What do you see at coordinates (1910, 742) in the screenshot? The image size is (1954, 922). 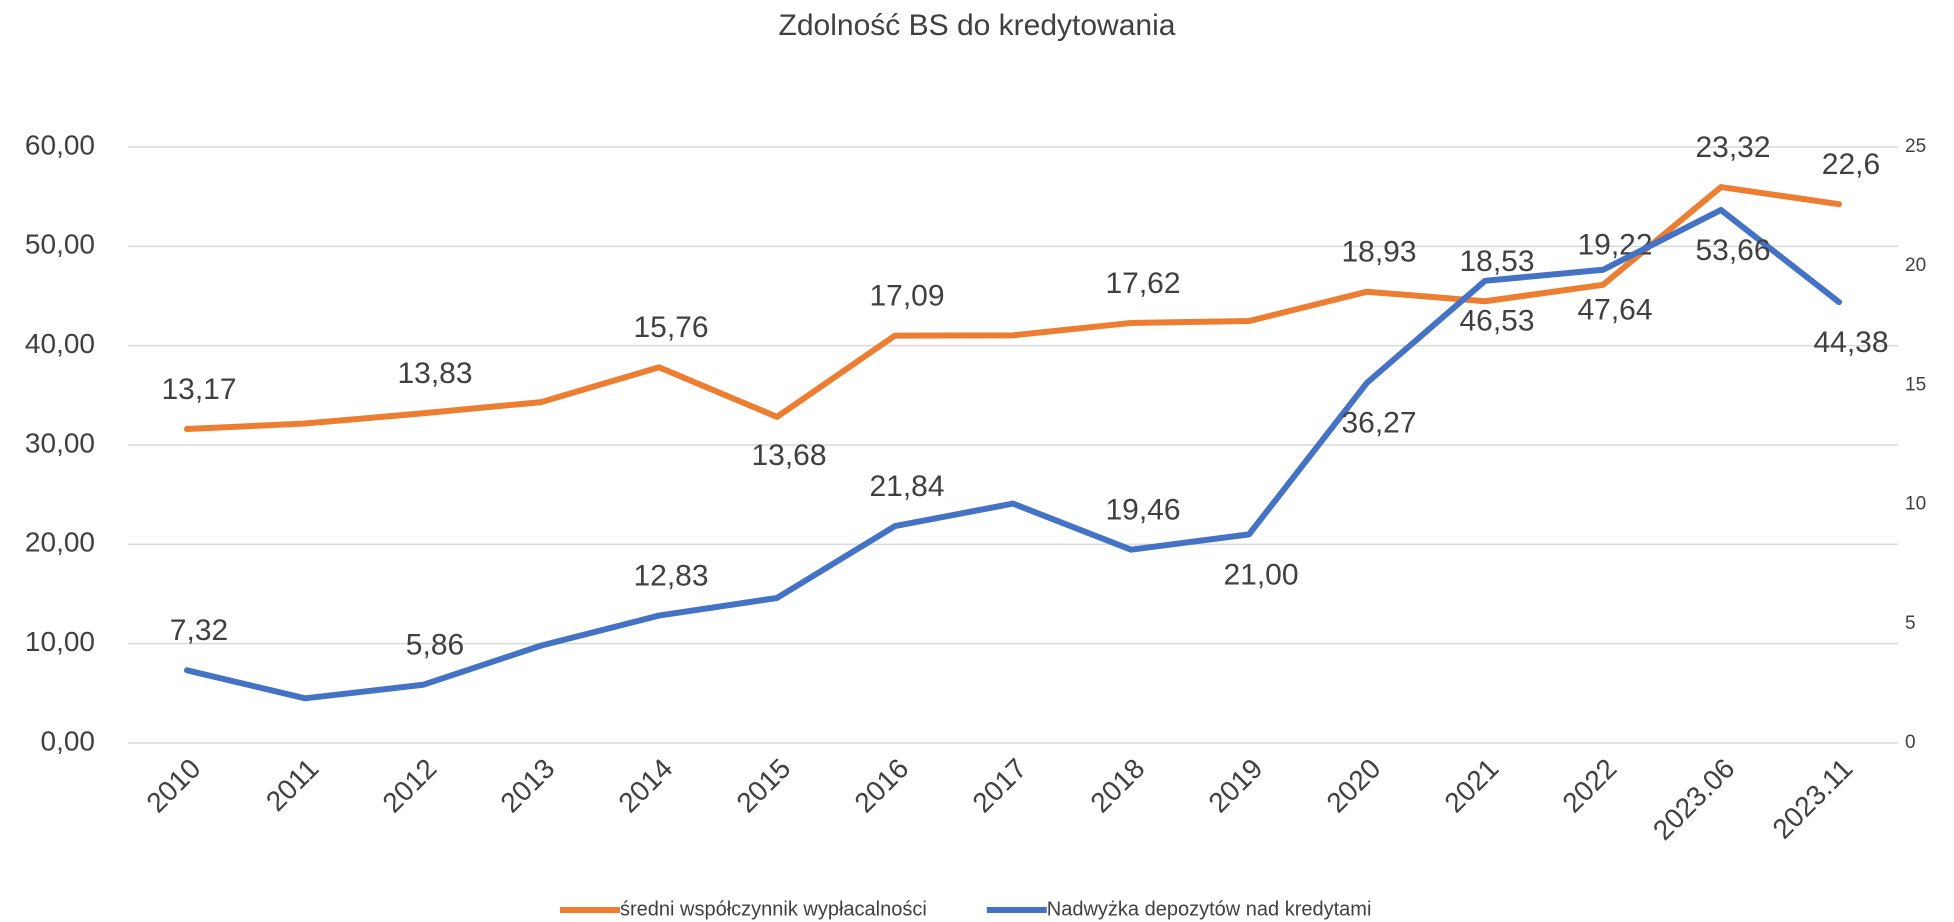 I see `y2-tick-label: 0` at bounding box center [1910, 742].